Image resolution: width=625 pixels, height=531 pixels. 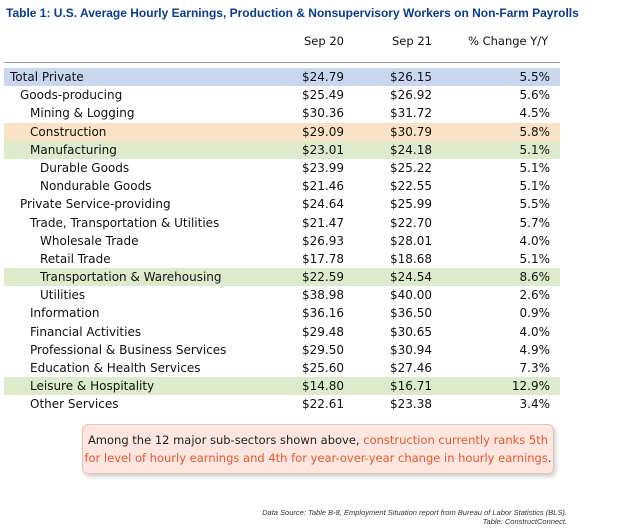 What do you see at coordinates (131, 277) in the screenshot?
I see `row-label: Transportation & Warehousing` at bounding box center [131, 277].